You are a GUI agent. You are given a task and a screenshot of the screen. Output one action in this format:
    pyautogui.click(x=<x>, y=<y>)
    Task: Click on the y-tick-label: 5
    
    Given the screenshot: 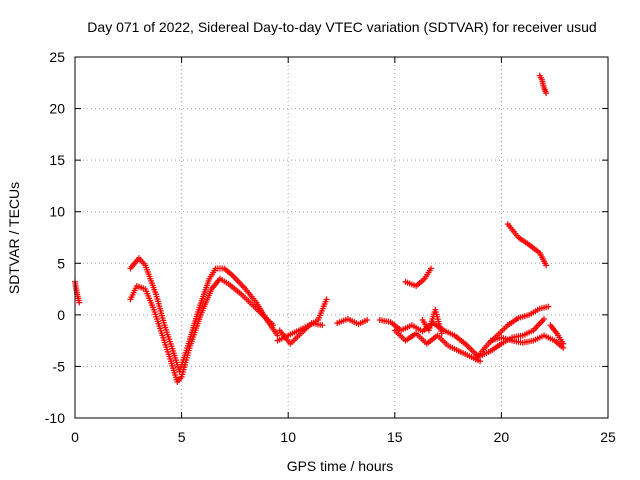 What is the action you would take?
    pyautogui.click(x=61, y=263)
    